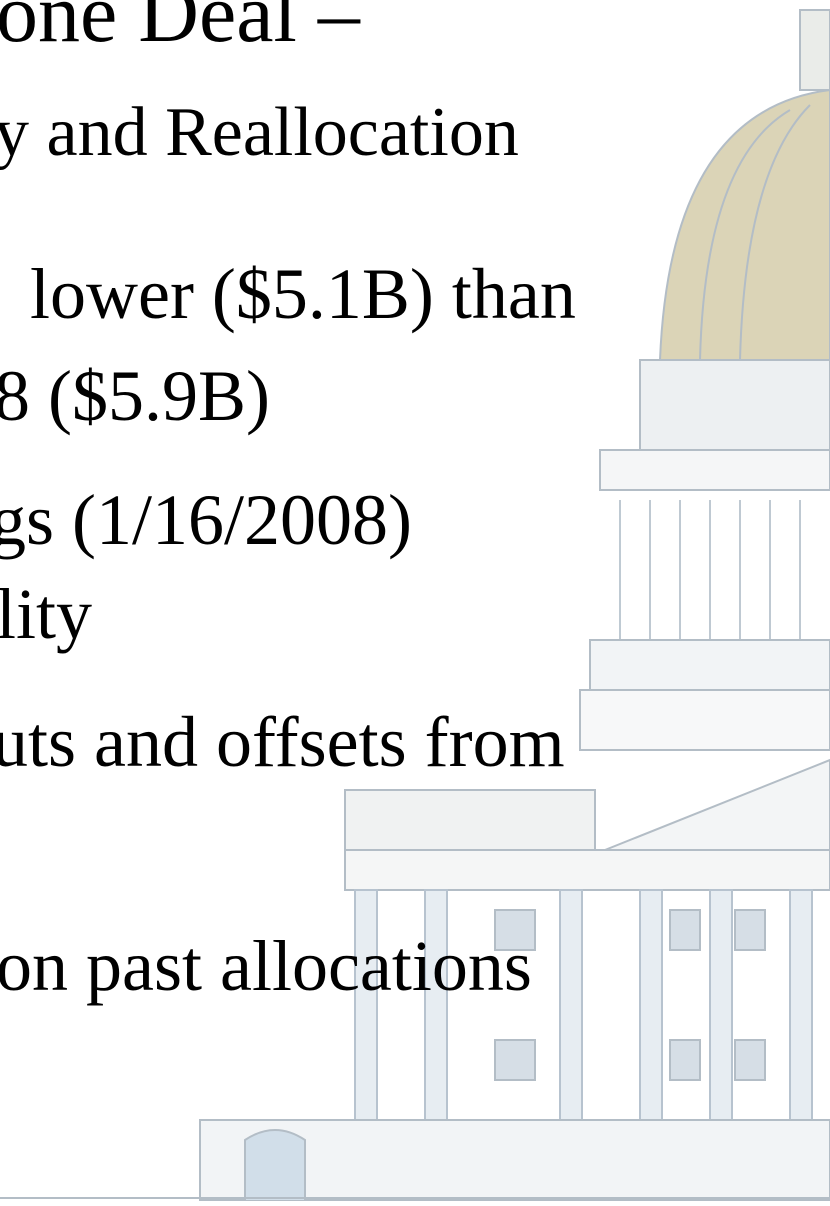 The height and width of the screenshot is (1206, 830). What do you see at coordinates (266, 966) in the screenshot?
I see `bullet-text: on past allocations` at bounding box center [266, 966].